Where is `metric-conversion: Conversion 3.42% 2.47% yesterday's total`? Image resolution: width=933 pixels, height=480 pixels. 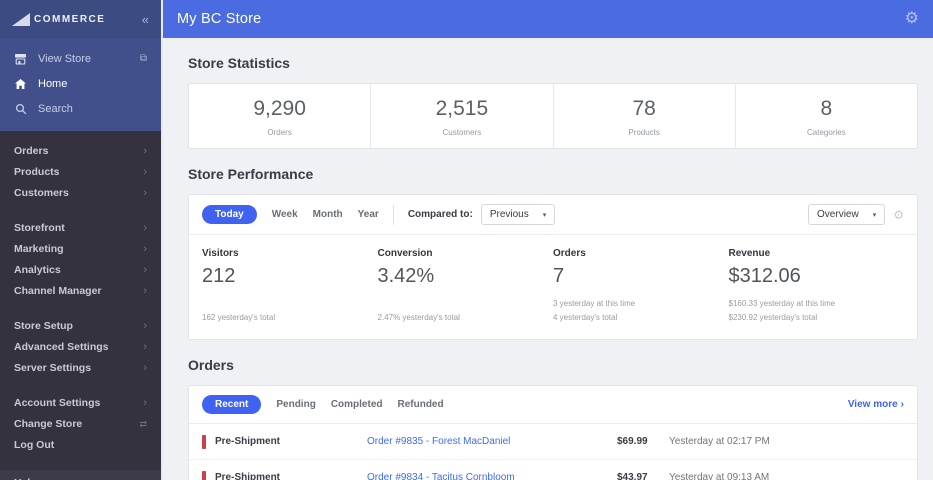 metric-conversion: Conversion 3.42% 2.47% yesterday's total is located at coordinates (466, 285).